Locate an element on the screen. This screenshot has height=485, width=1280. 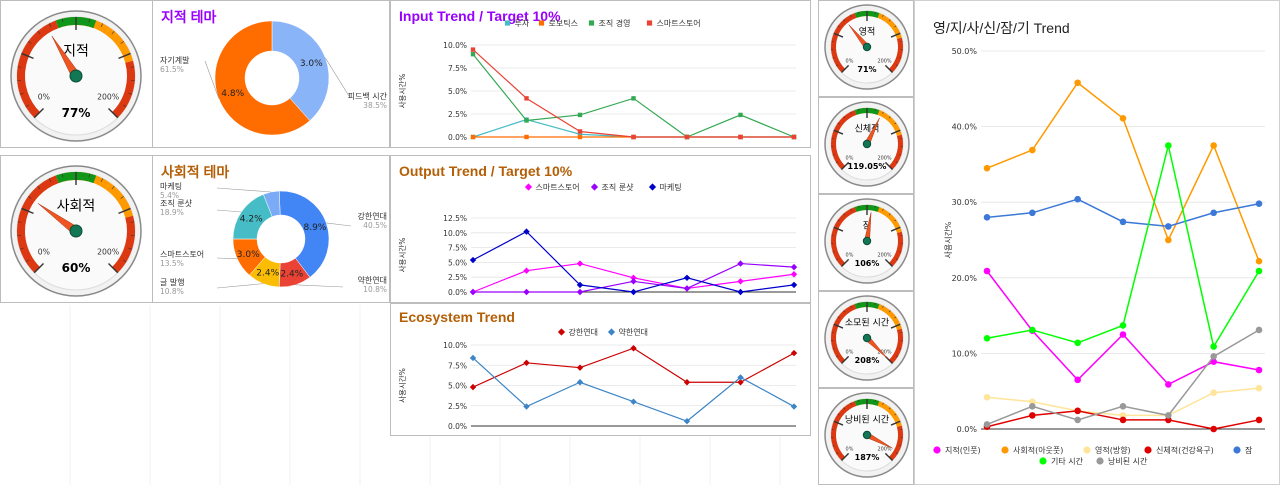
gauge-small-2-hub is located at coordinates (867, 241).